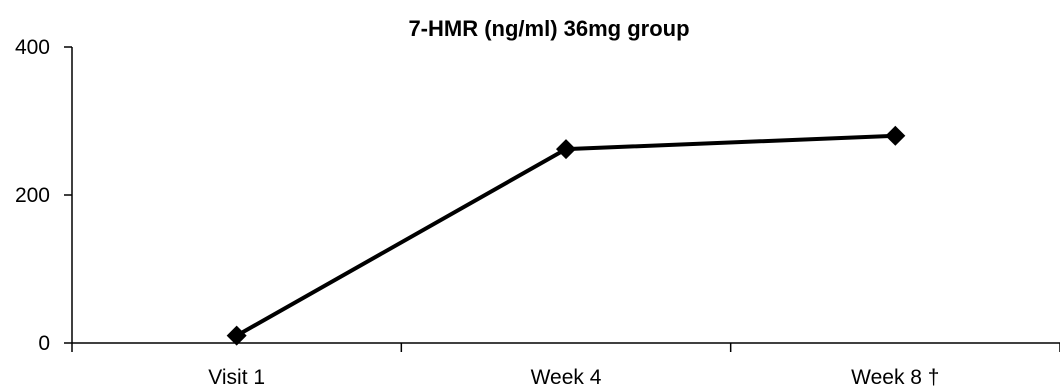 This screenshot has height=388, width=1060. Describe the element at coordinates (32, 47) in the screenshot. I see `y-tick-label: 400` at that location.